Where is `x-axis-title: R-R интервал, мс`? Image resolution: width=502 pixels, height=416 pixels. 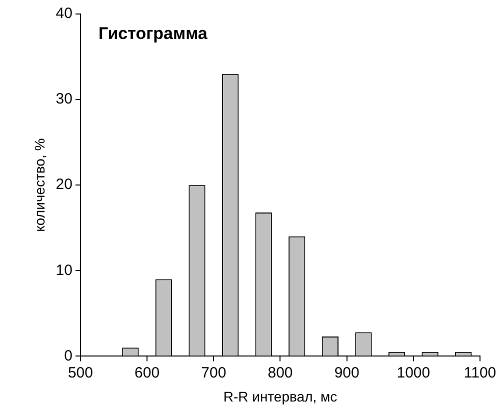 x-axis-title: R-R интервал, мс is located at coordinates (280, 396).